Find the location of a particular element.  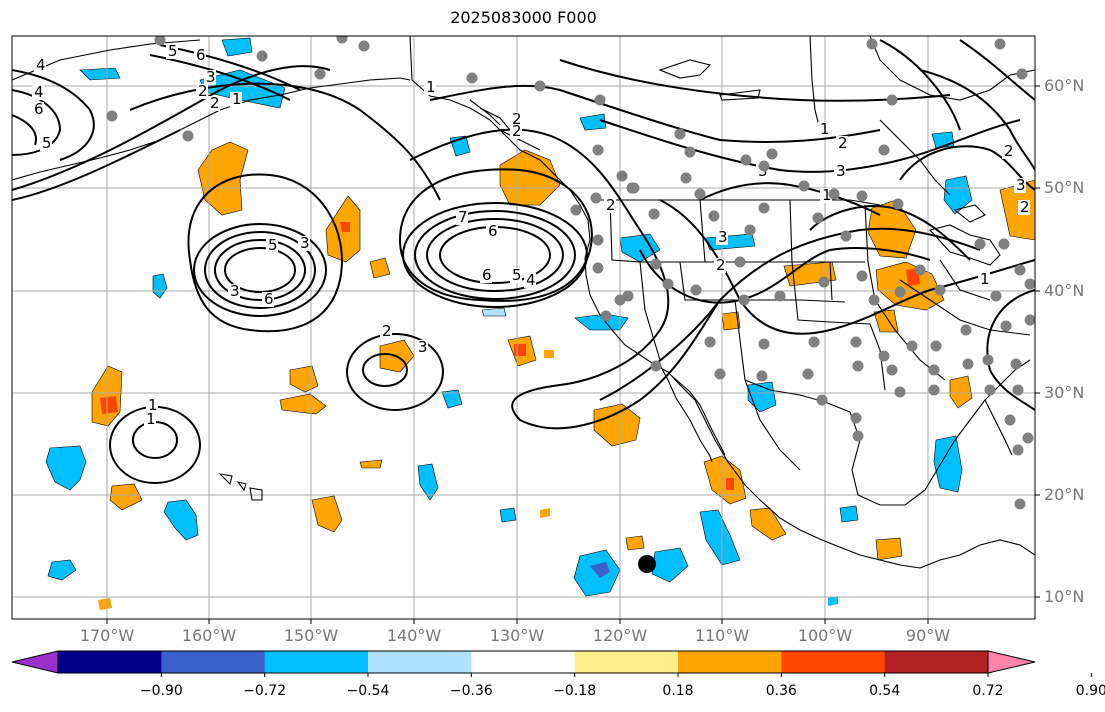

lon-label: 130°W is located at coordinates (517, 635).